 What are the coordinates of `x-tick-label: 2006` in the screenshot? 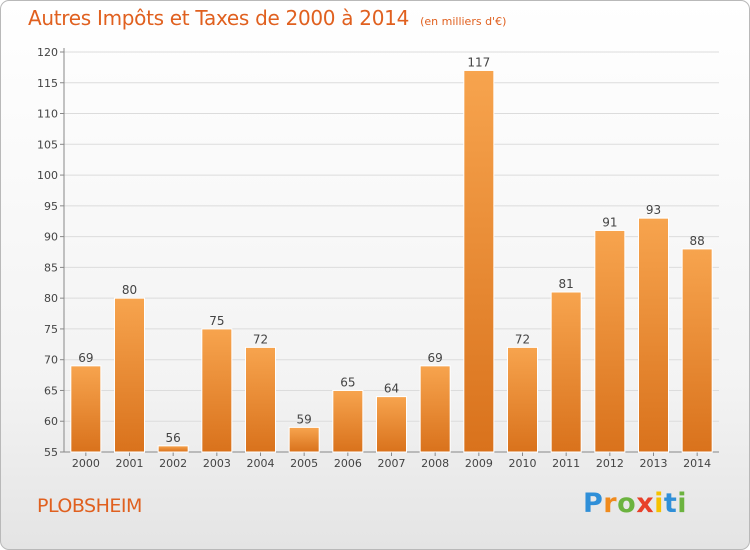 It's located at (348, 463).